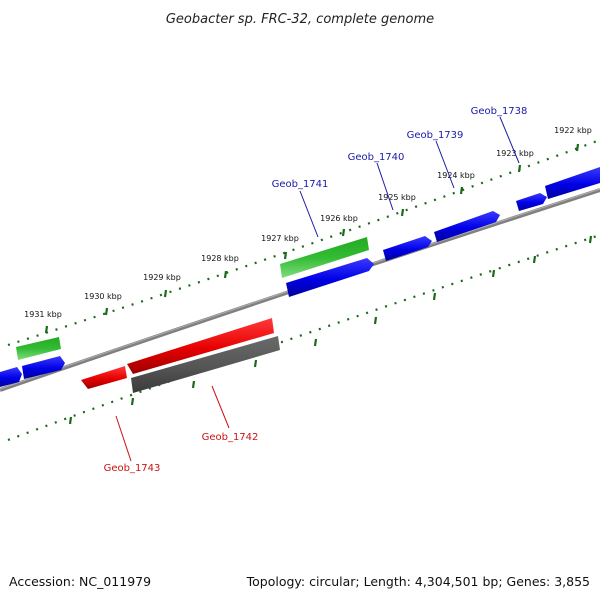 The image size is (600, 600). I want to click on gene-label-geob-1741: Geob_1741, so click(300, 184).